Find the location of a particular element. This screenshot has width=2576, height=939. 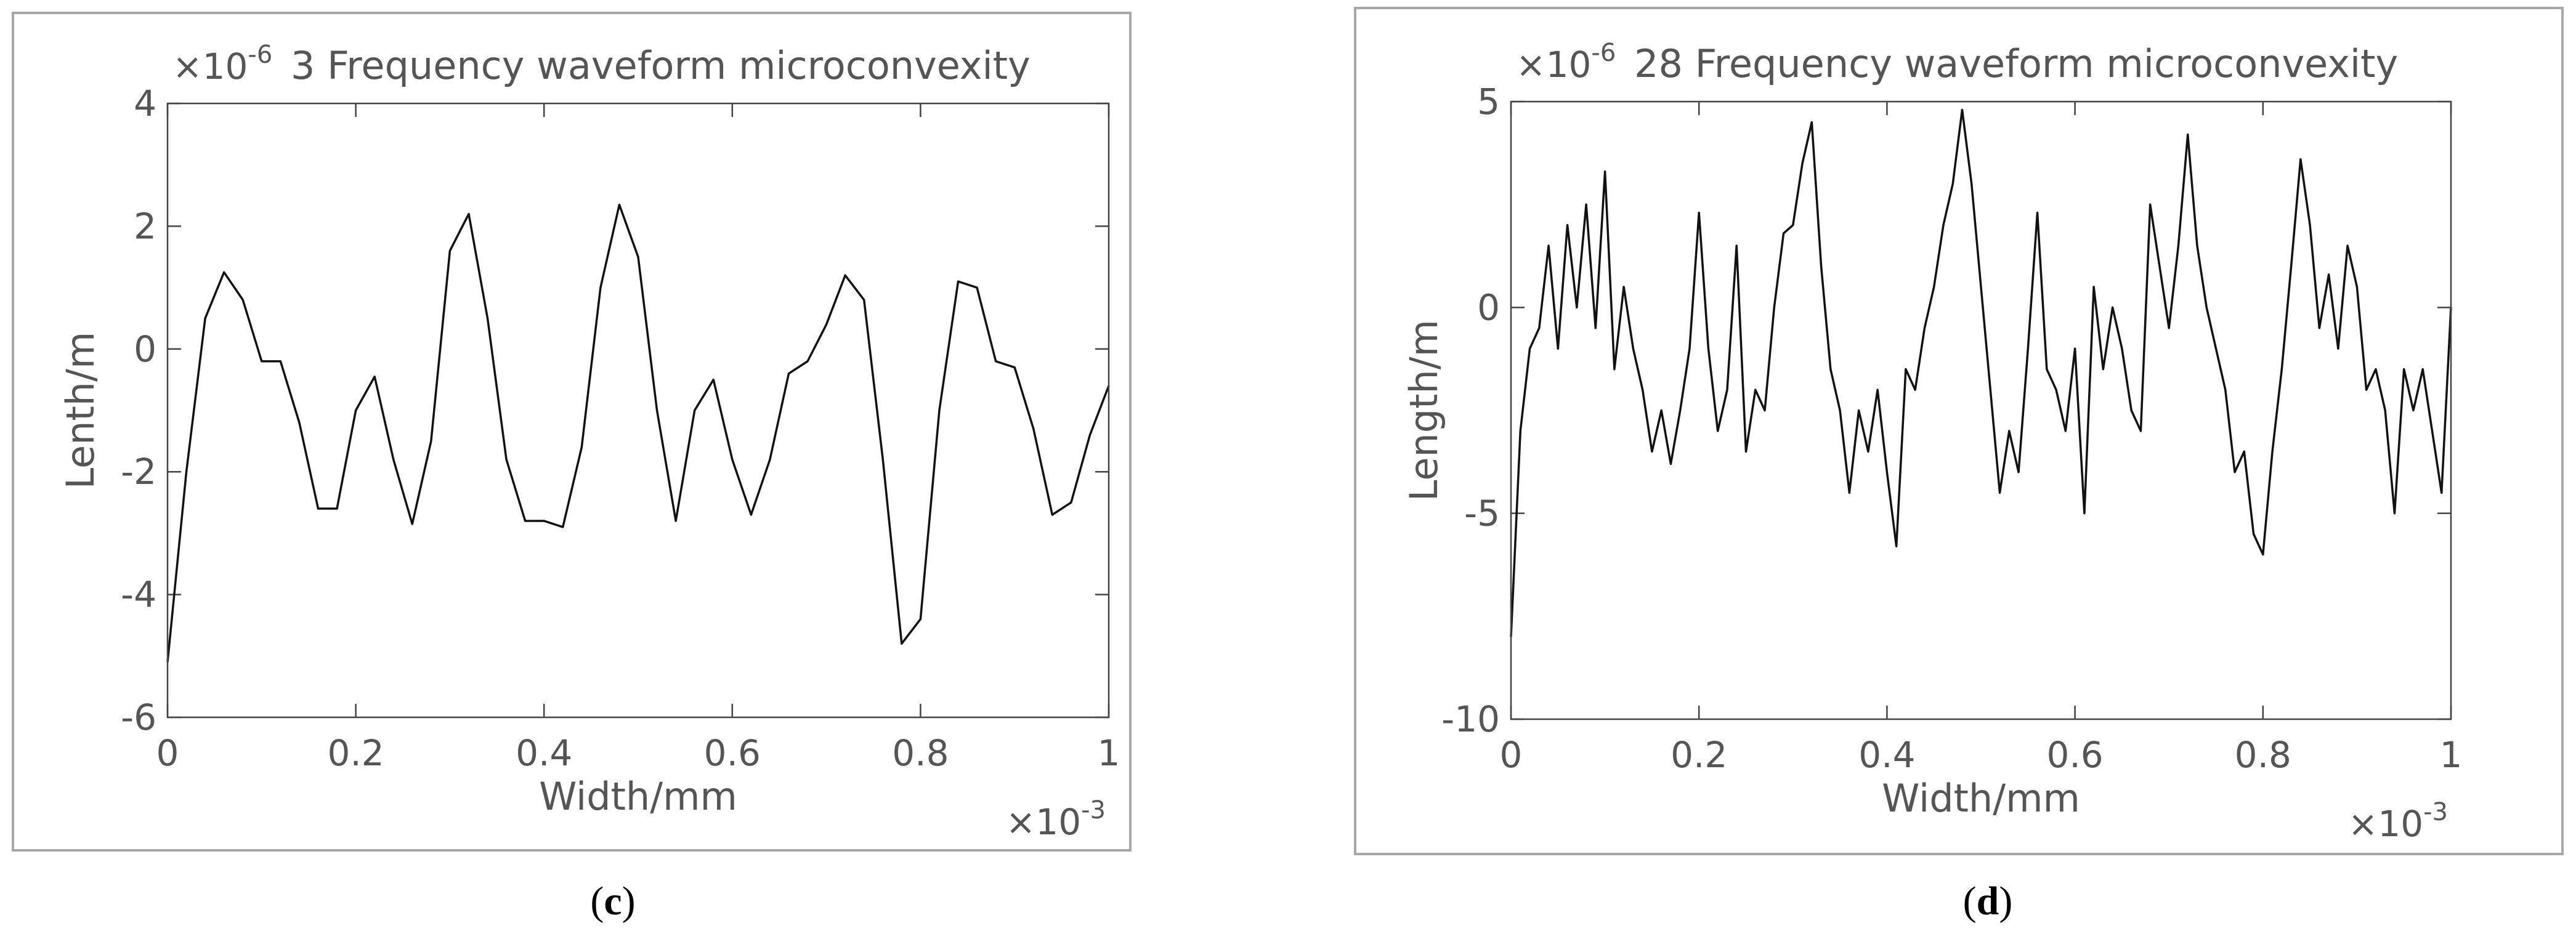

caption: (d) is located at coordinates (1988, 902).